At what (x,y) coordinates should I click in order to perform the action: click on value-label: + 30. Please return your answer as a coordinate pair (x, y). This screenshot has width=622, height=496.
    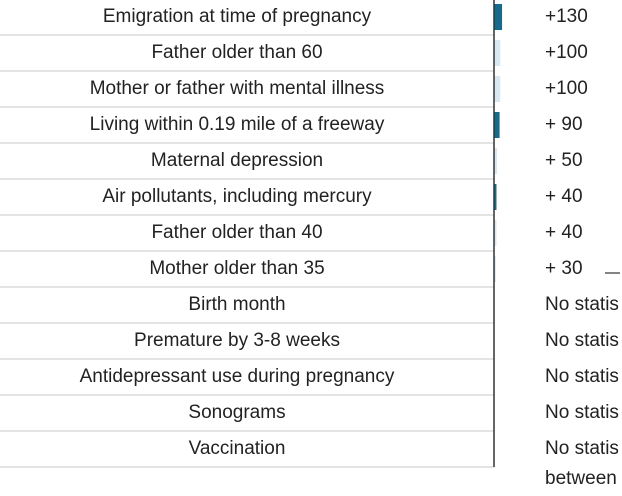
    Looking at the image, I should click on (564, 268).